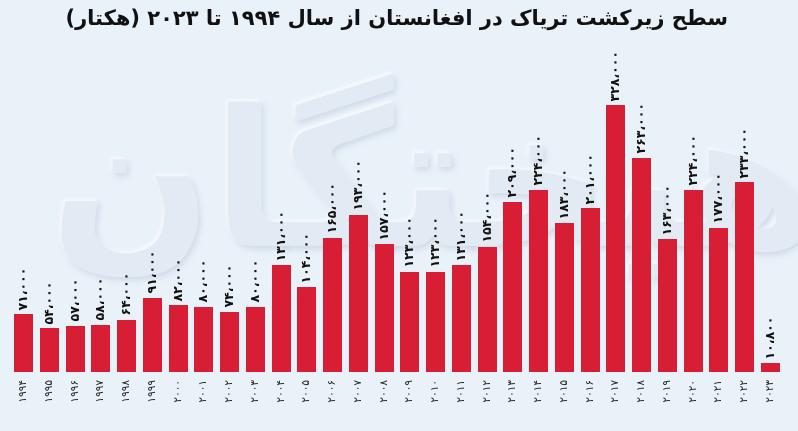  What do you see at coordinates (641, 264) in the screenshot?
I see `bar-2018` at bounding box center [641, 264].